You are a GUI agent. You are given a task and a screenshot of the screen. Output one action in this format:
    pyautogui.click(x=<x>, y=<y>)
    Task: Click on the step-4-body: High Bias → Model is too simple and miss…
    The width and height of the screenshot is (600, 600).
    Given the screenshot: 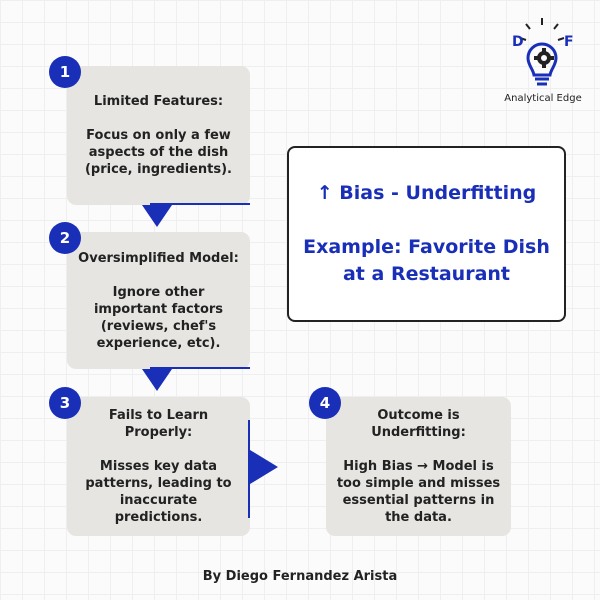 What is the action you would take?
    pyautogui.click(x=418, y=492)
    